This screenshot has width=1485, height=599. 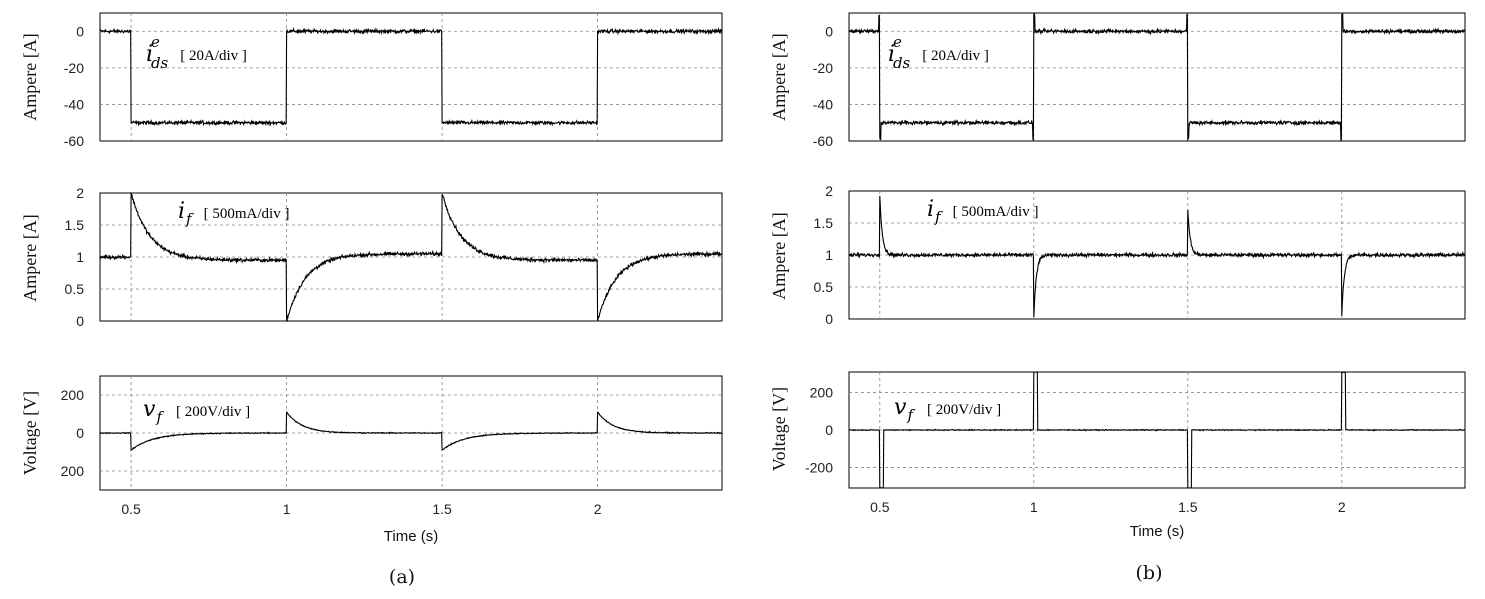 I want to click on y-tick-label: -200, so click(x=819, y=467).